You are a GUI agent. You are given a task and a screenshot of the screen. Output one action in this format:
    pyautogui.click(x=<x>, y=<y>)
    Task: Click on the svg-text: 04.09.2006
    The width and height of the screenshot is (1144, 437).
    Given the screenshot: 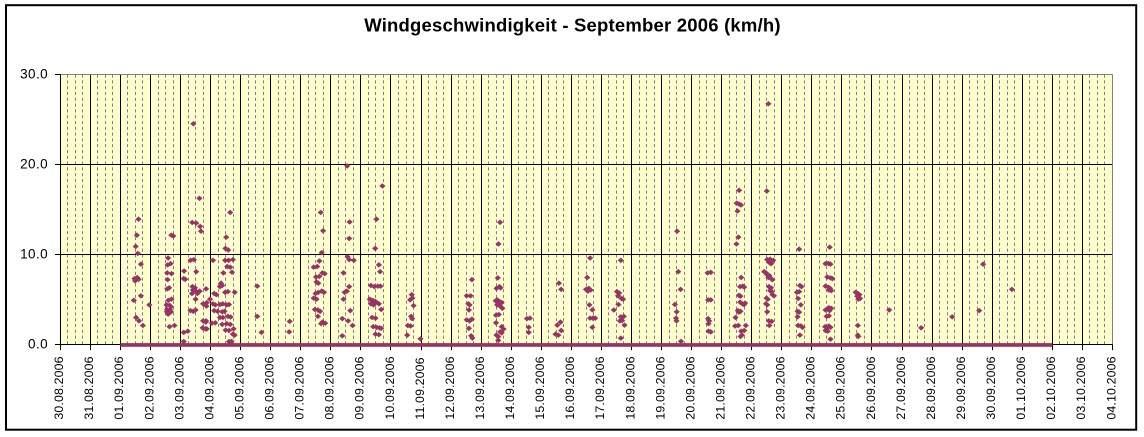 What is the action you would take?
    pyautogui.click(x=209, y=387)
    